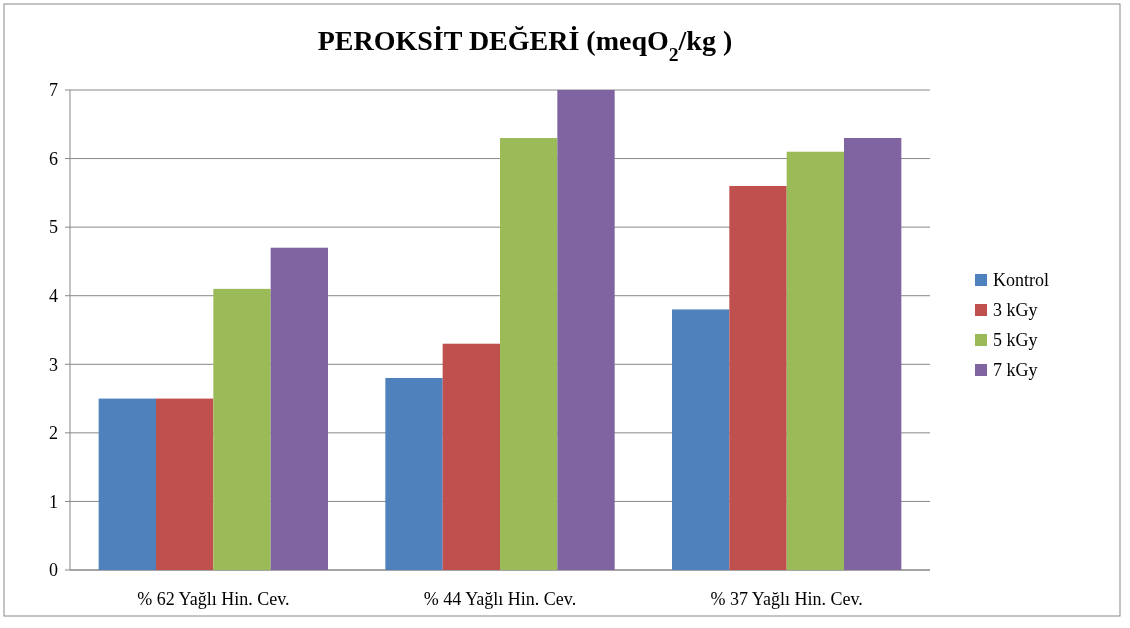 The width and height of the screenshot is (1130, 628). Describe the element at coordinates (500, 599) in the screenshot. I see `x-tick-label: % 44 Yağlı Hin. Cev.` at that location.